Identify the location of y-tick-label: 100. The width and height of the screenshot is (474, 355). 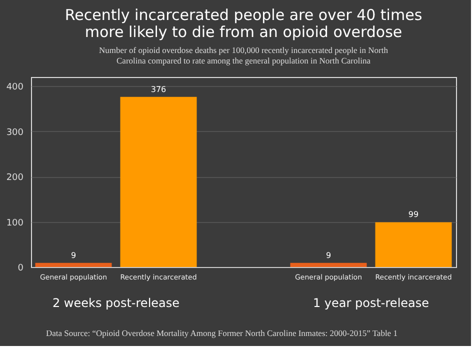
(15, 223).